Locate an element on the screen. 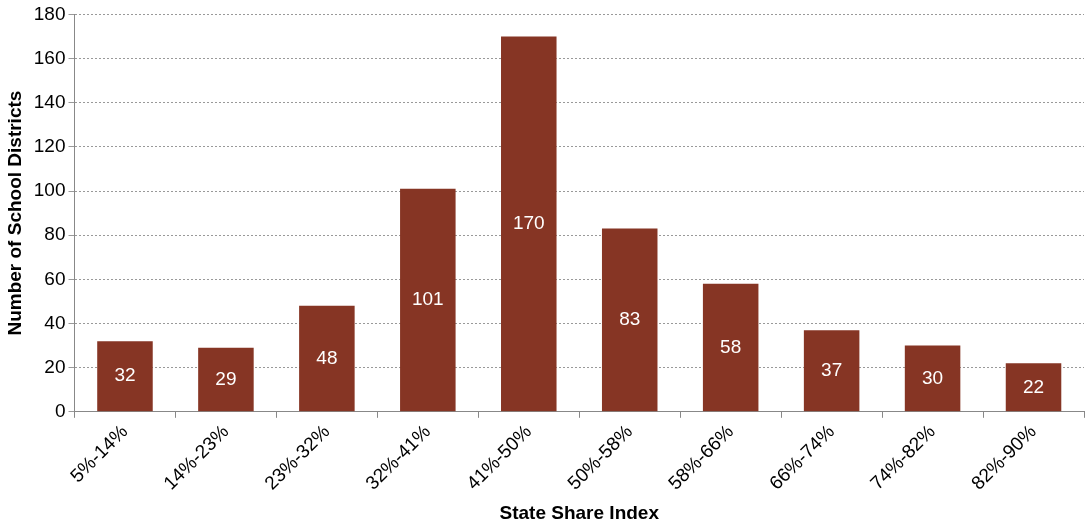  y-tick-label: 180 is located at coordinates (49, 13).